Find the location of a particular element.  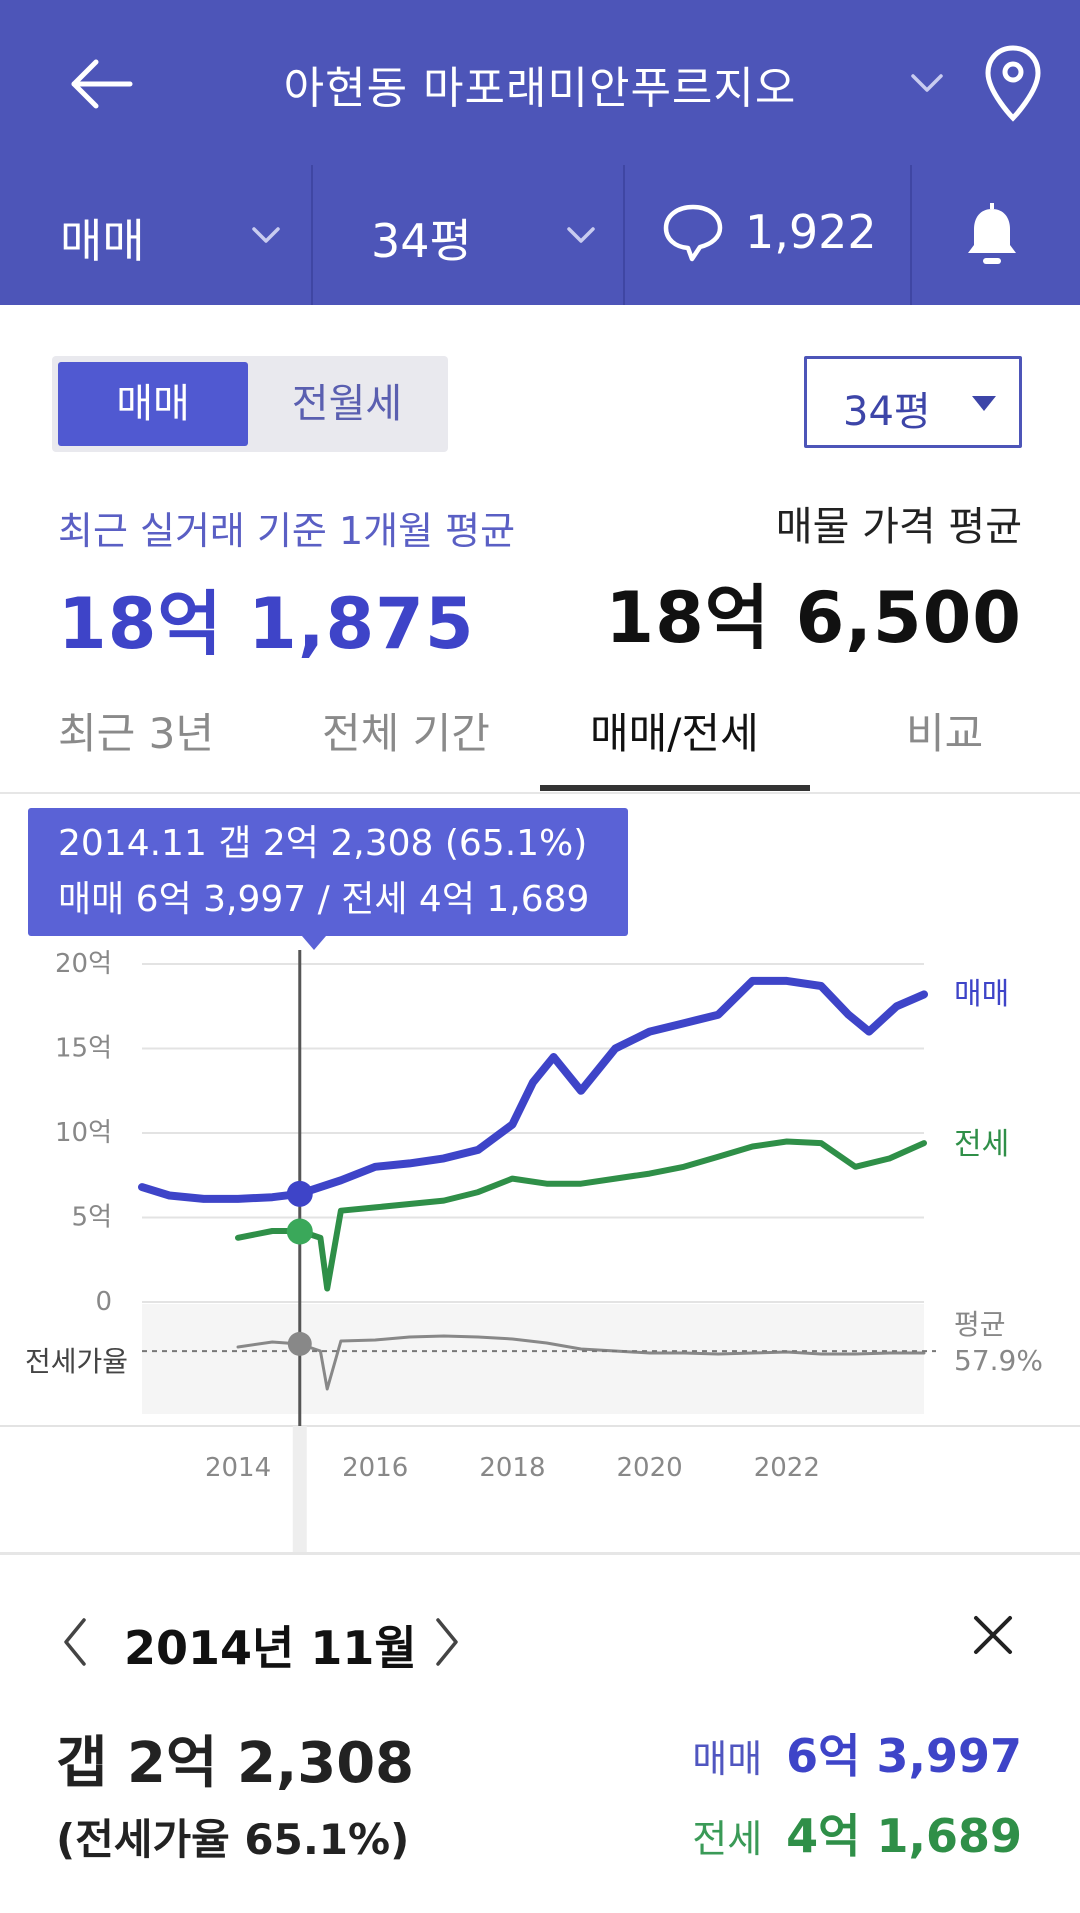

detail-gap: 갭 2억 2,308 is located at coordinates (235, 1763).